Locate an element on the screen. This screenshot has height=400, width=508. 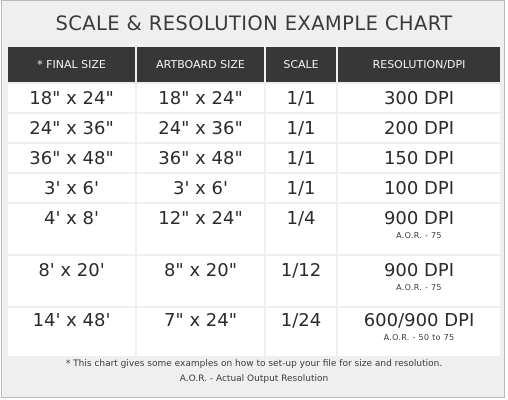
artboard-size-cell: 3' x 6' is located at coordinates (200, 188).